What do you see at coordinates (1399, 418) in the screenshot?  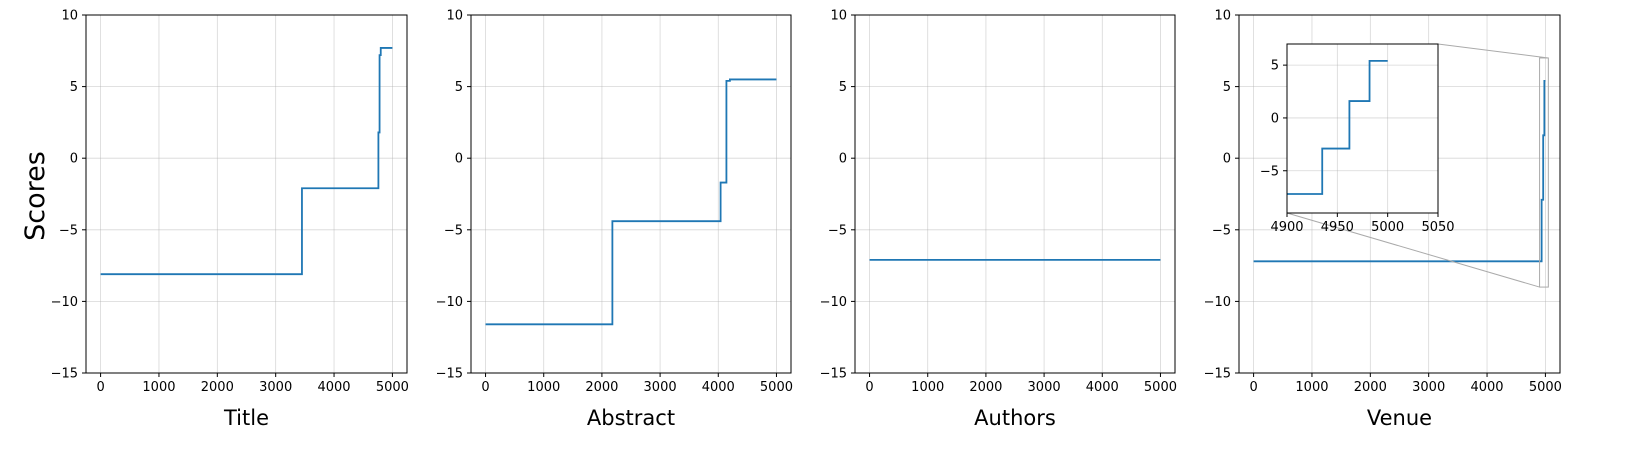 I see `x-axis-label: Venue` at bounding box center [1399, 418].